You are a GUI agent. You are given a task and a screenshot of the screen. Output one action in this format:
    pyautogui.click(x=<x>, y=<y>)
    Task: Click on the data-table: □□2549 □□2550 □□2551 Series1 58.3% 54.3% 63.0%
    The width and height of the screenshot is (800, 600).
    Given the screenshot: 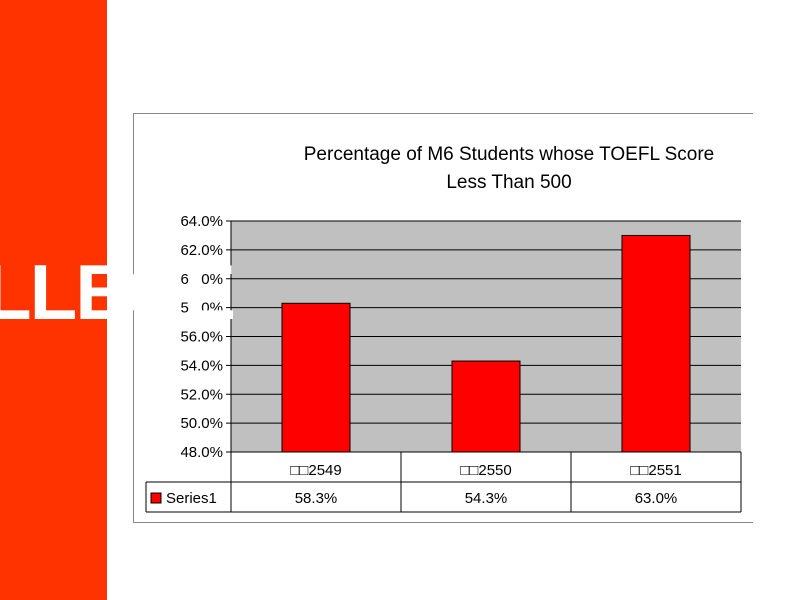 What is the action you would take?
    pyautogui.click(x=443, y=482)
    